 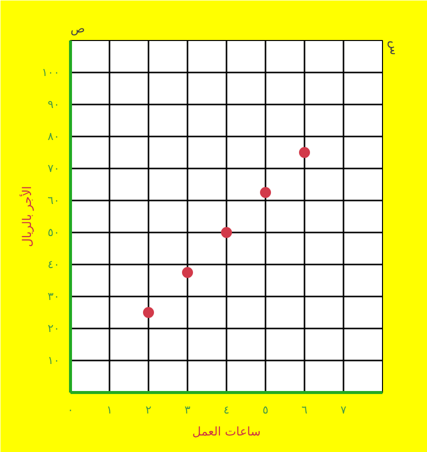 I want to click on y-axis-title: الأجر بالريال, so click(x=26, y=217).